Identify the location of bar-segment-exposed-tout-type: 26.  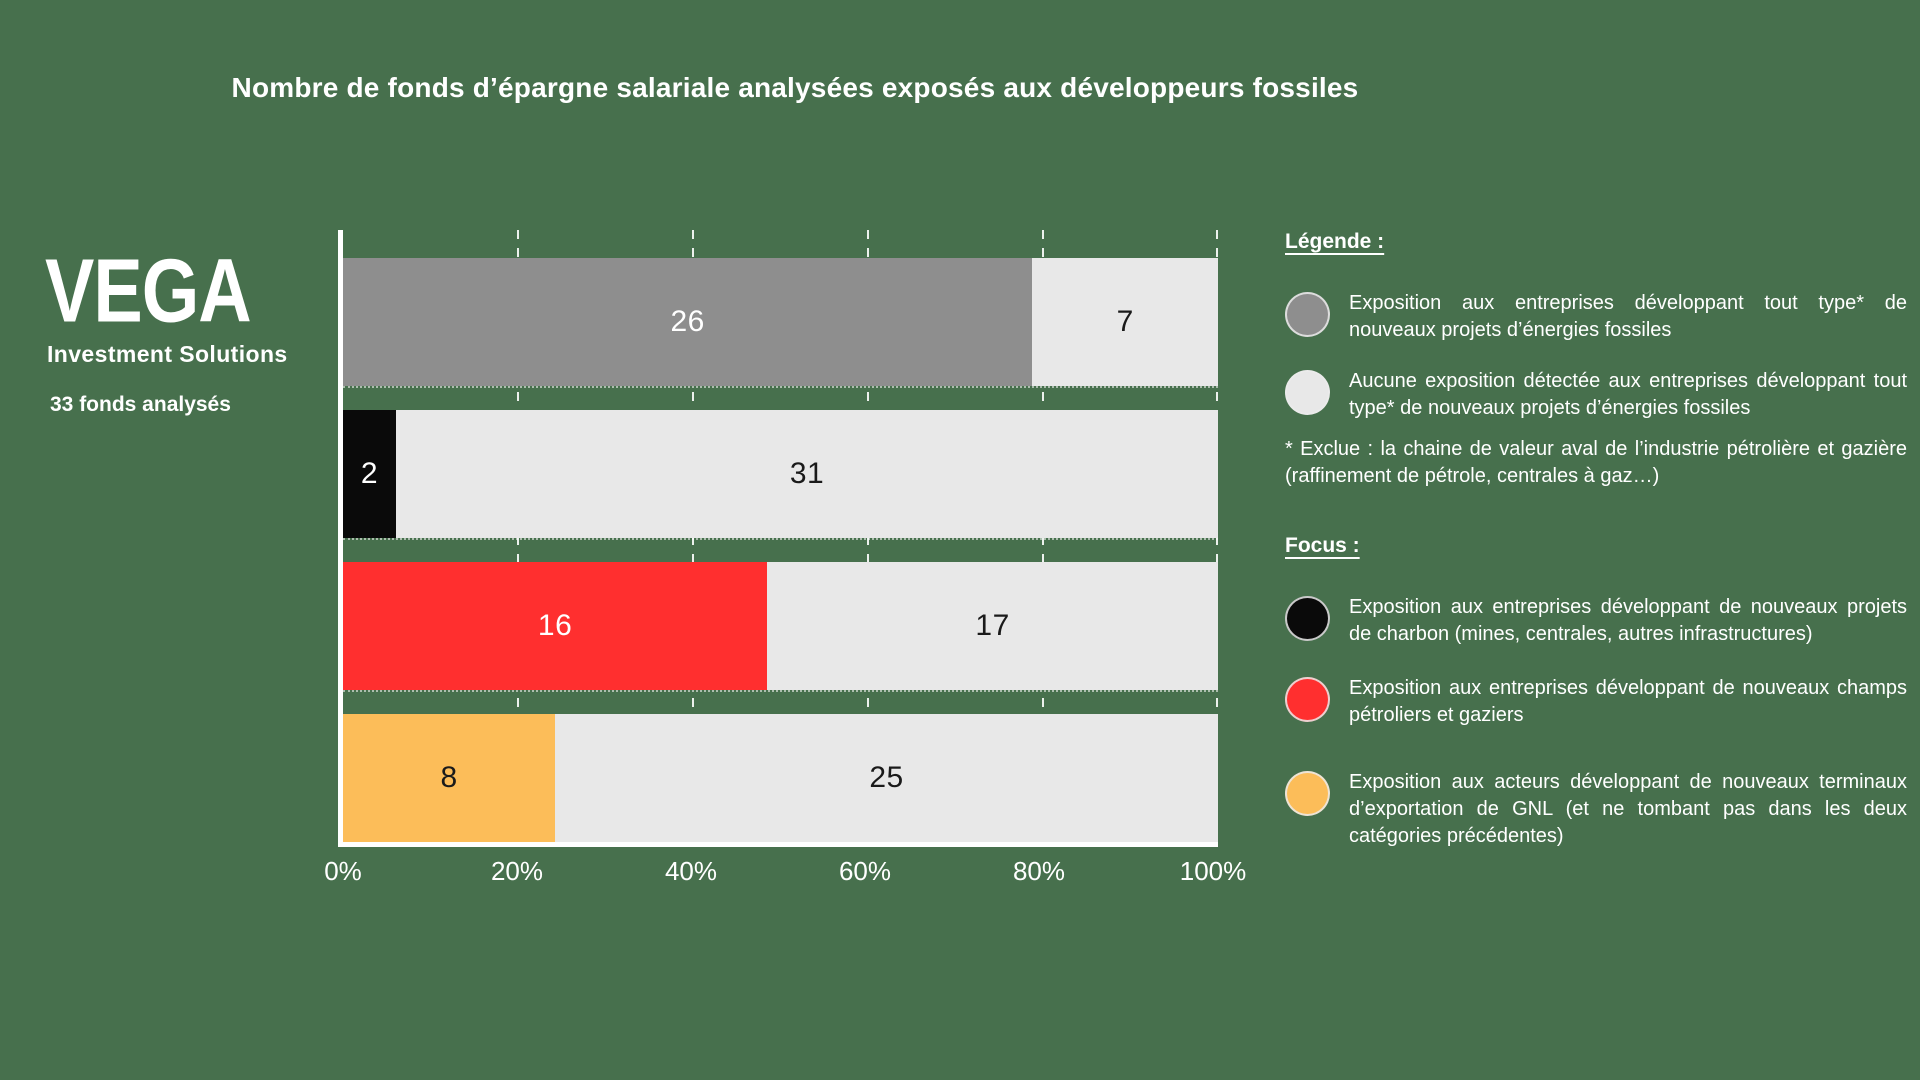
(688, 322).